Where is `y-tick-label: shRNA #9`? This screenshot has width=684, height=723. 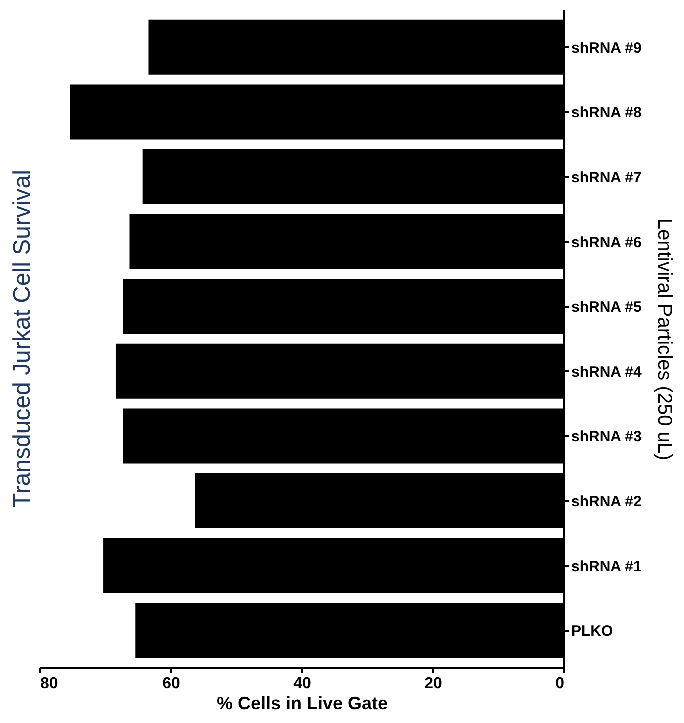 y-tick-label: shRNA #9 is located at coordinates (607, 48).